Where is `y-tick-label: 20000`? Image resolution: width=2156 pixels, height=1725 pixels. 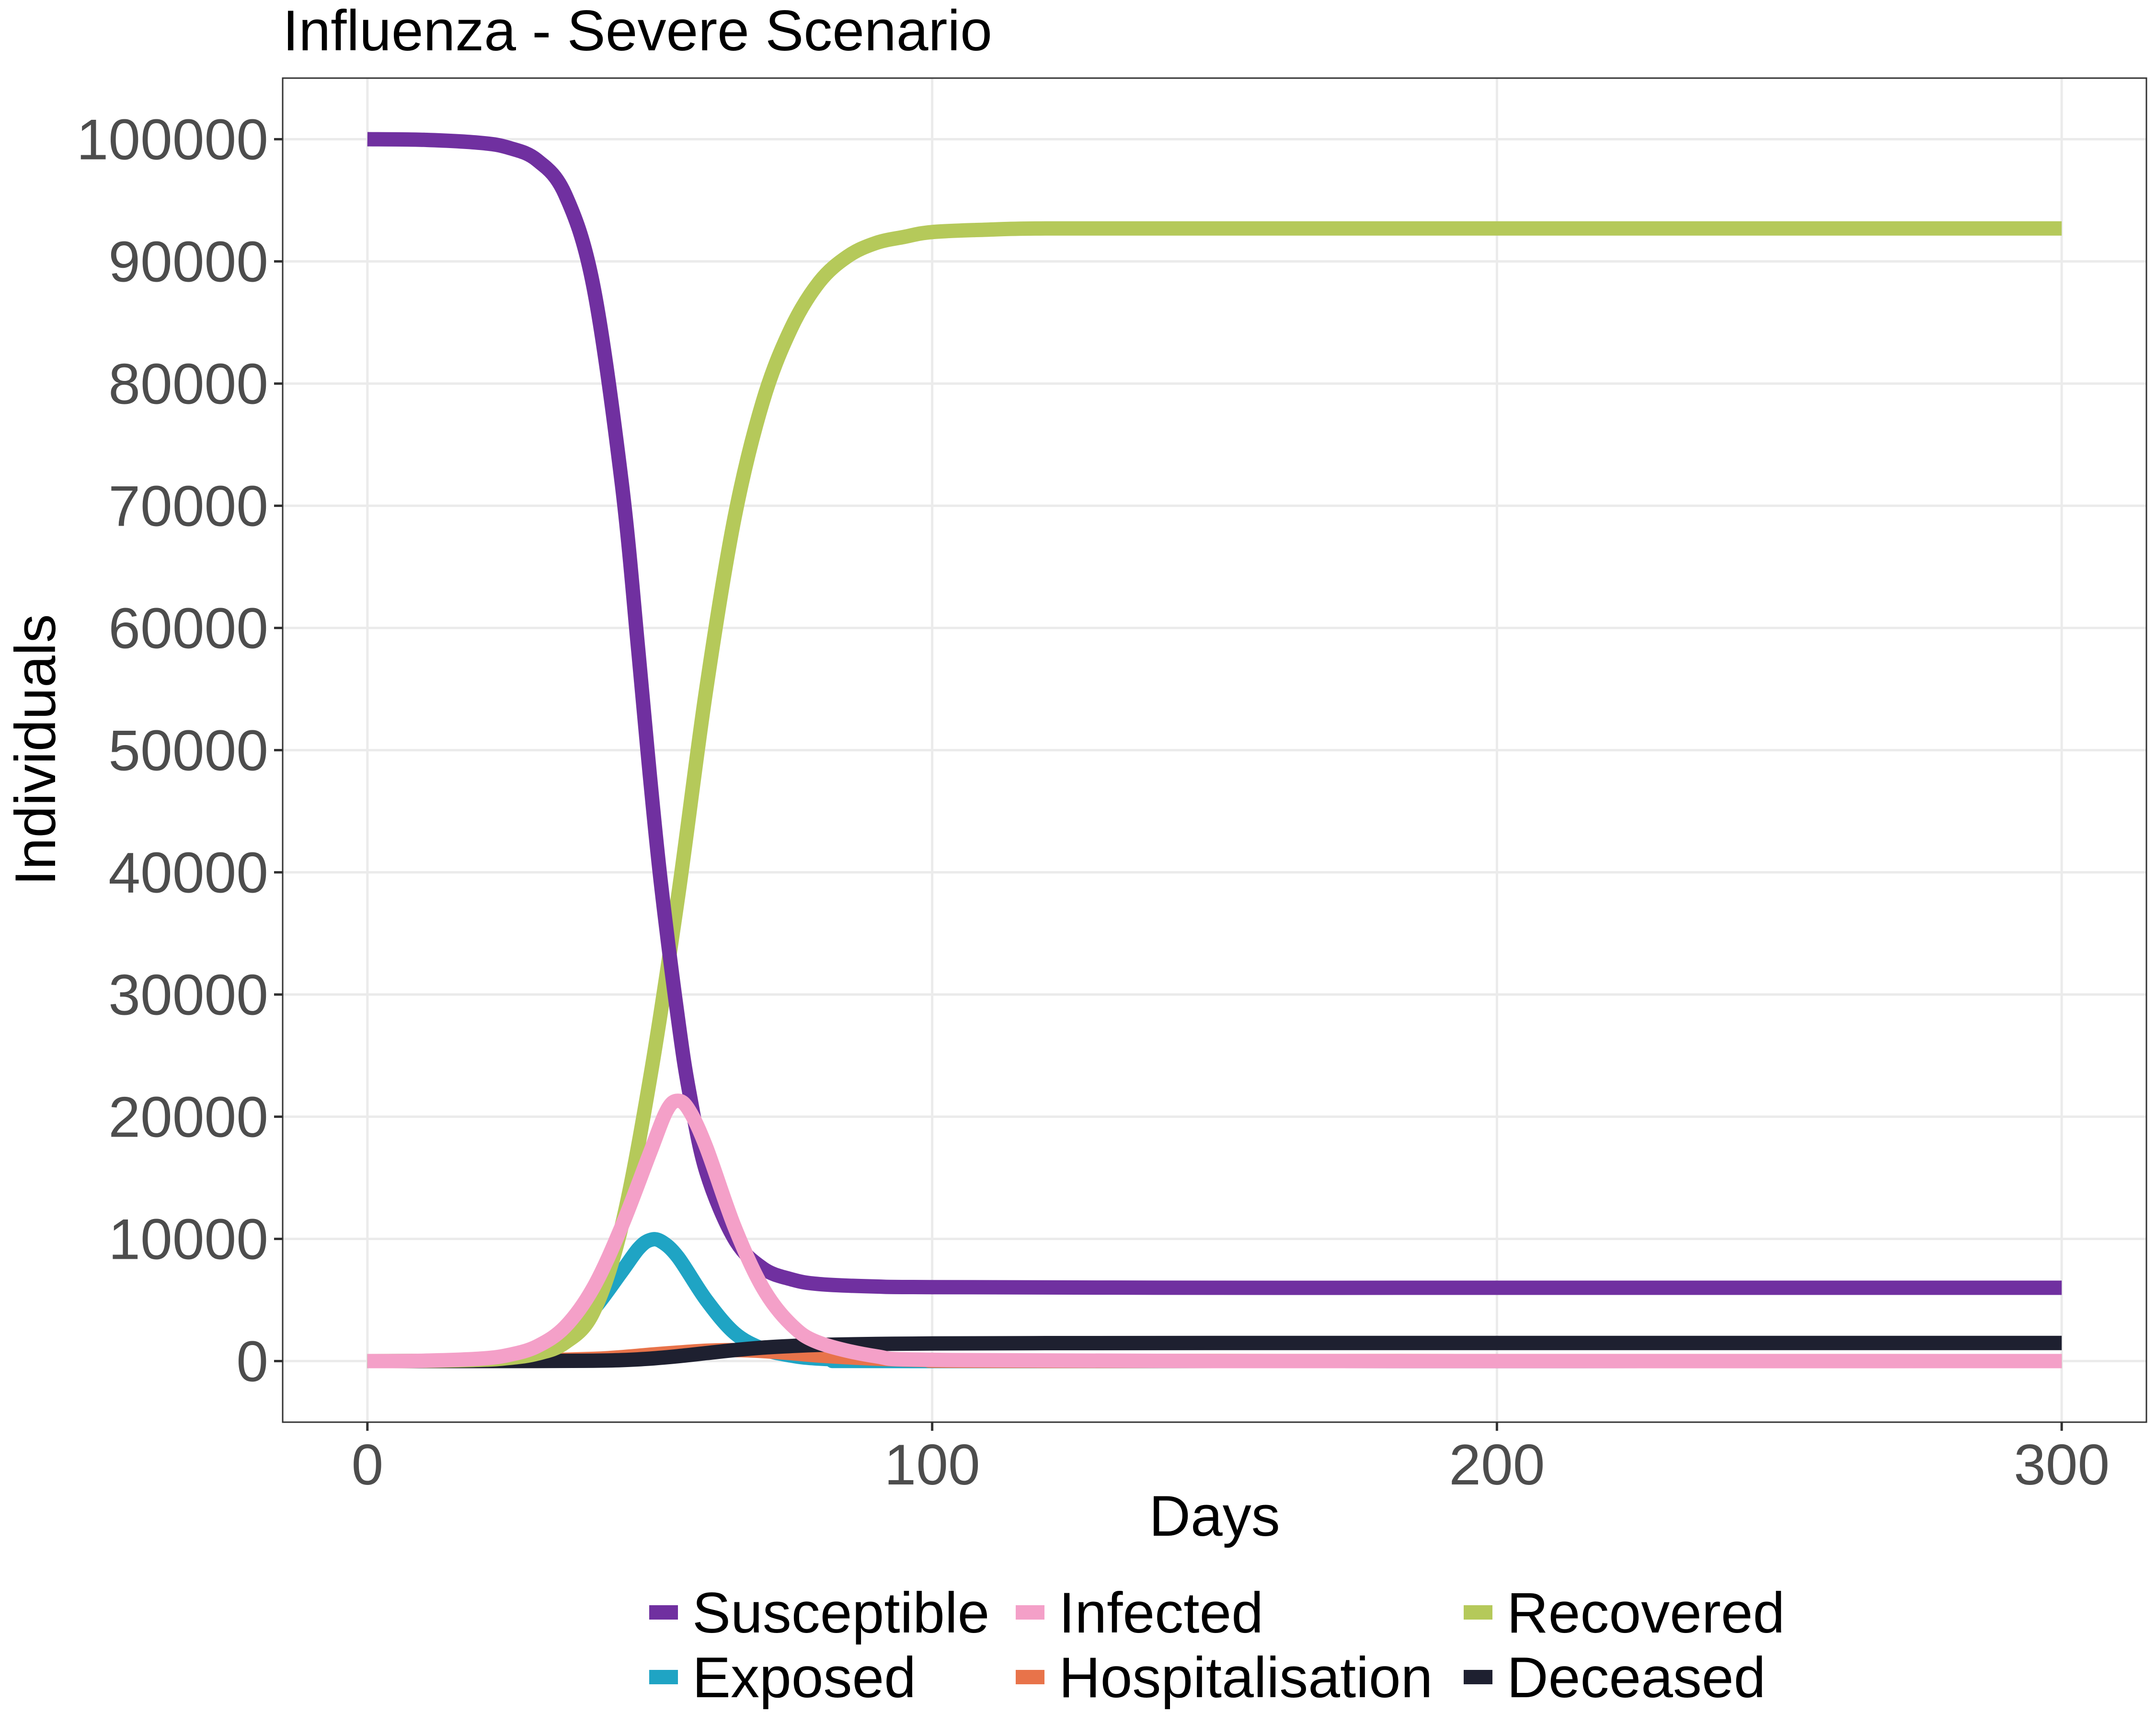 y-tick-label: 20000 is located at coordinates (188, 1117).